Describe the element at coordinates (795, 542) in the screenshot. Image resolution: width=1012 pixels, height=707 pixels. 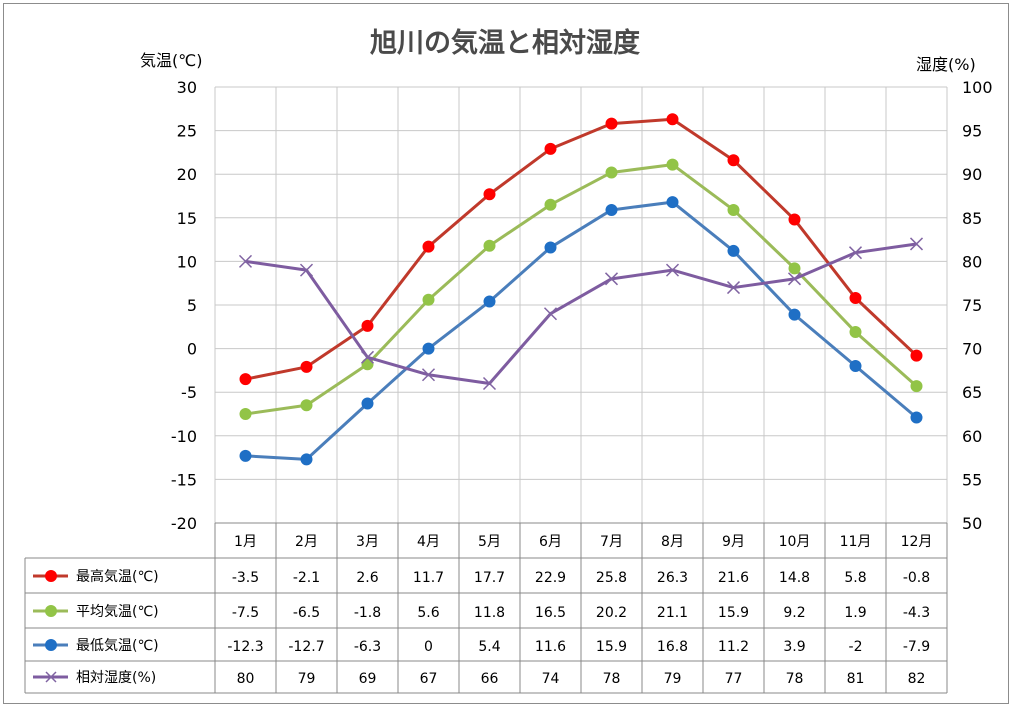
I see `category-label: 10月` at that location.